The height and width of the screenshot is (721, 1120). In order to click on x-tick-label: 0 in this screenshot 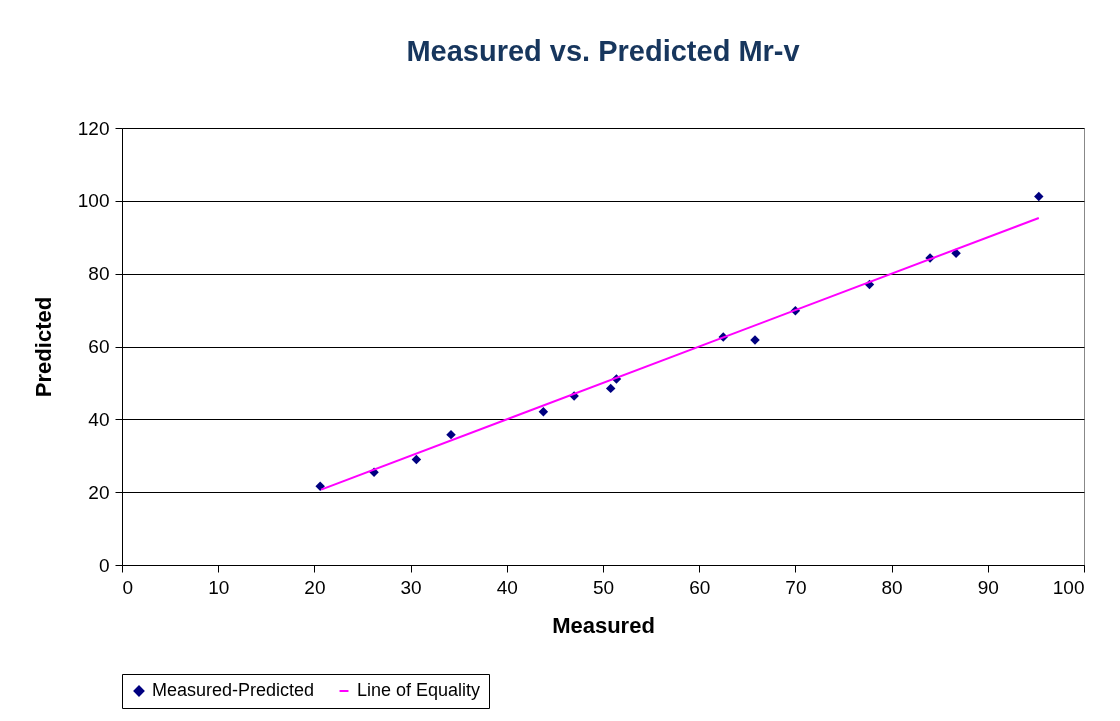, I will do `click(128, 587)`.